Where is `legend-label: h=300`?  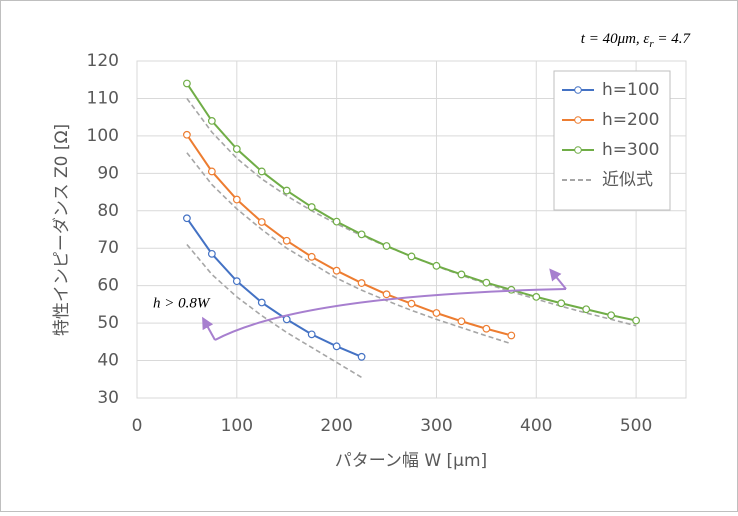 legend-label: h=300 is located at coordinates (630, 150).